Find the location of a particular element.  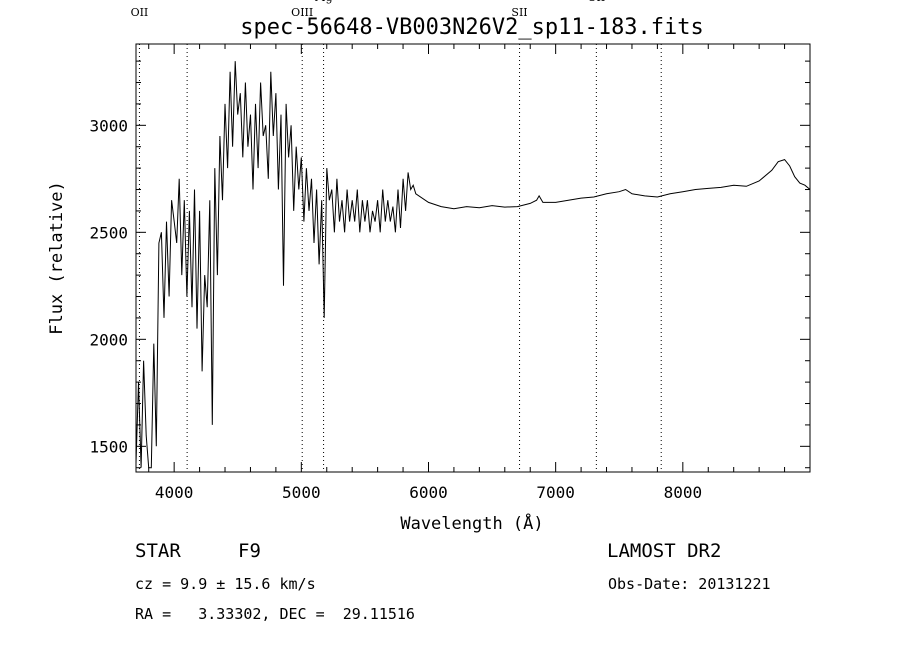

object-subclass: F9 is located at coordinates (249, 551).